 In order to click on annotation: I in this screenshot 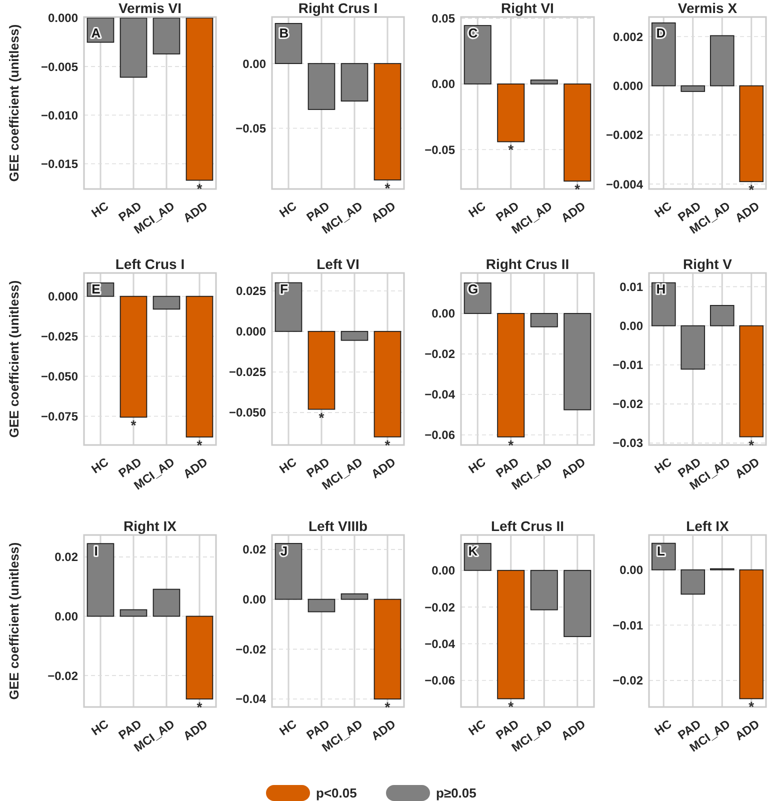, I will do `click(96, 551)`.